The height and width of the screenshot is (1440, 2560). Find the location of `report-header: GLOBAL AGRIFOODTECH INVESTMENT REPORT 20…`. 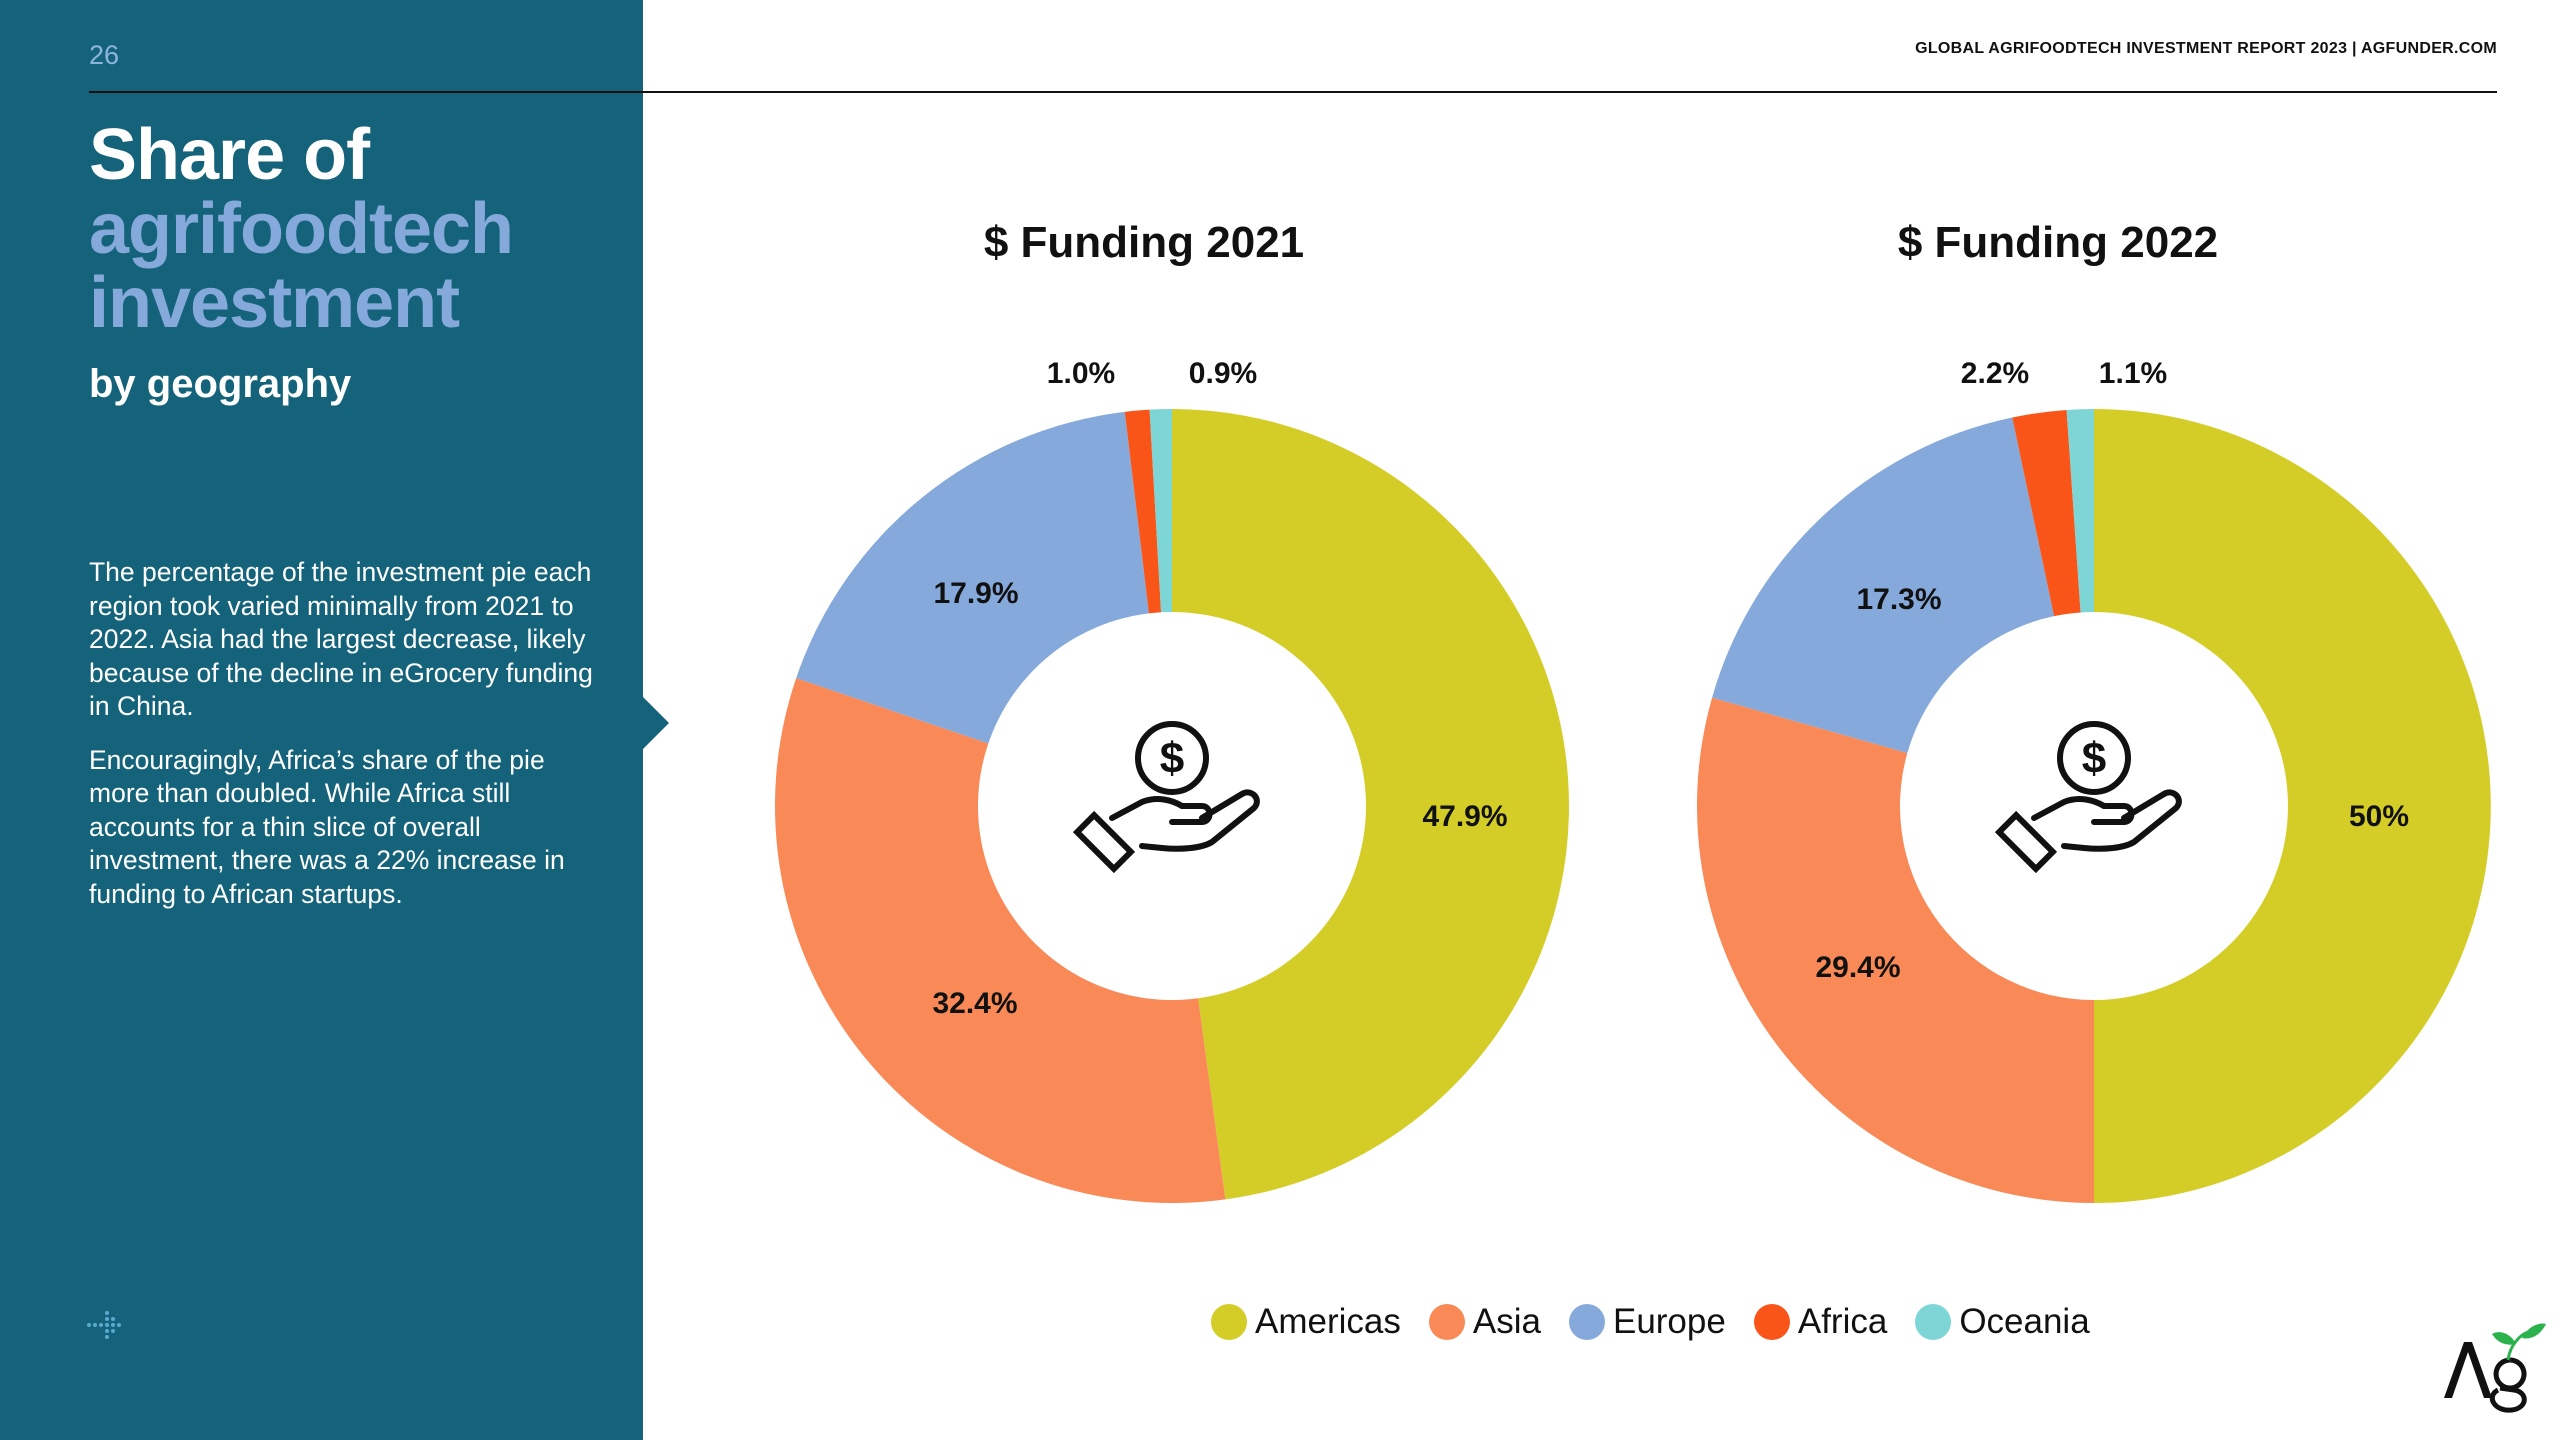

report-header: GLOBAL AGRIFOODTECH INVESTMENT REPORT 20… is located at coordinates (2206, 48).